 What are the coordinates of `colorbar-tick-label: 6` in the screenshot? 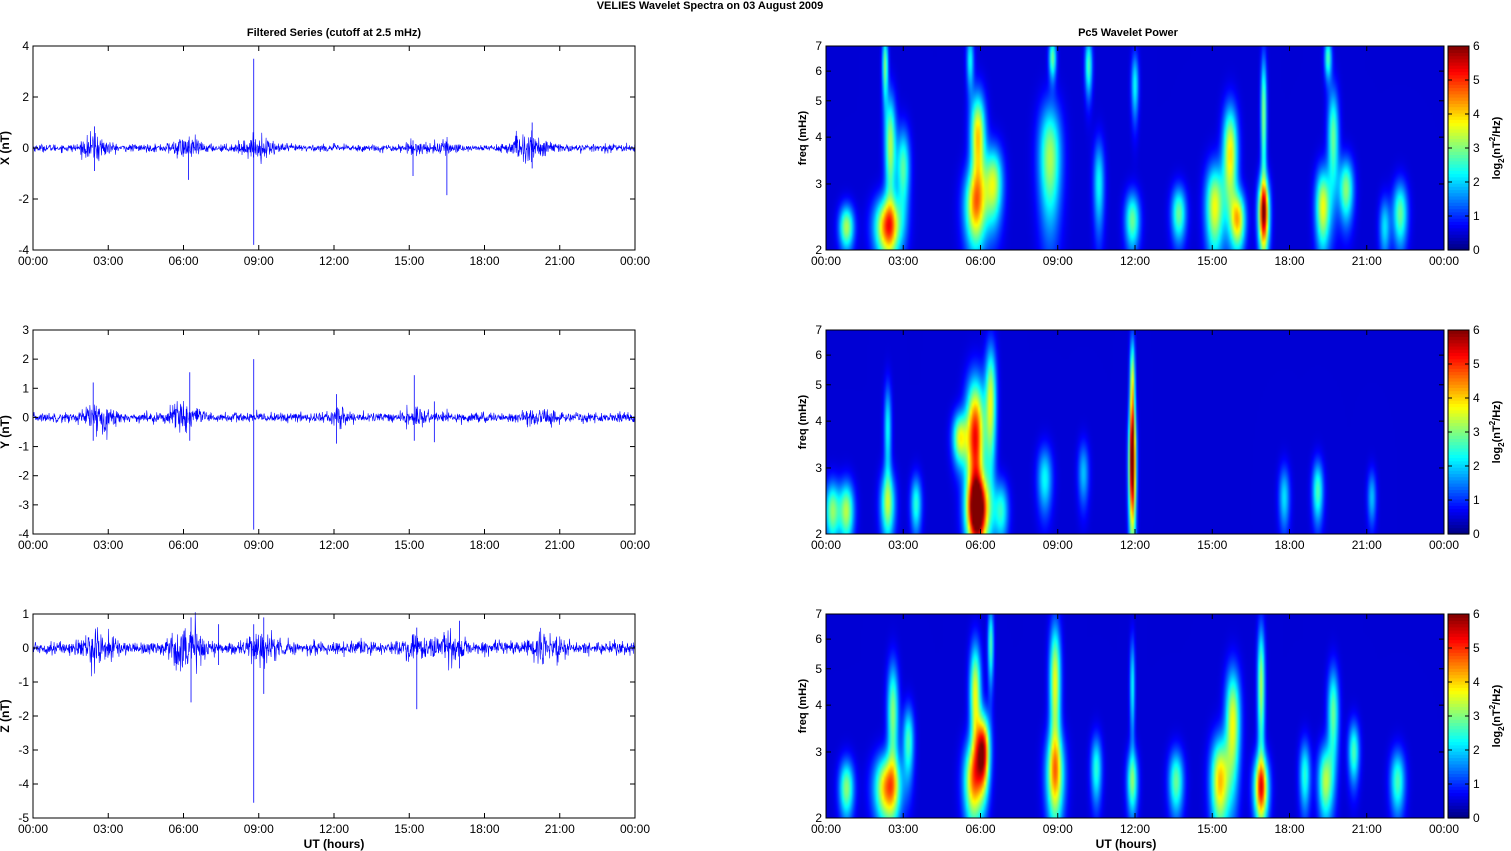 It's located at (1476, 614).